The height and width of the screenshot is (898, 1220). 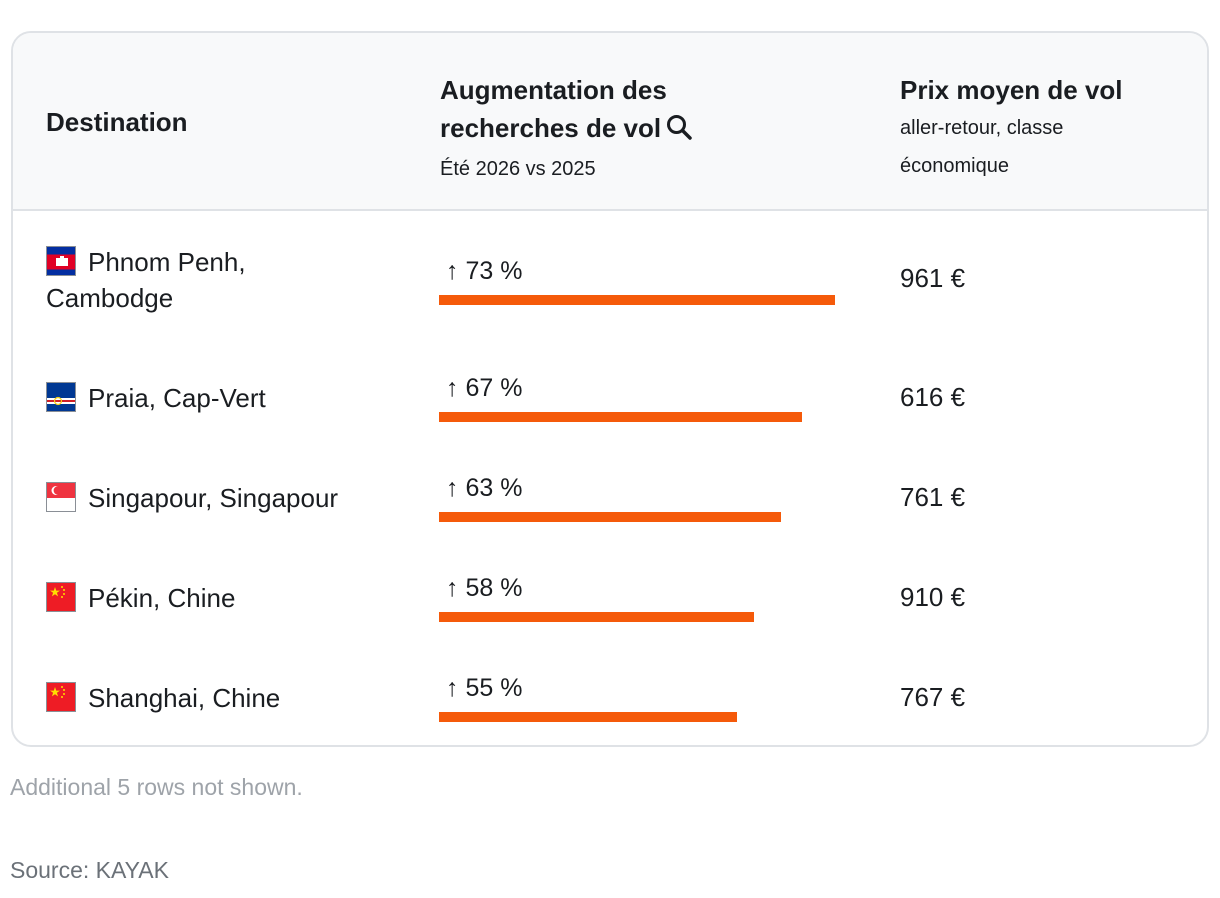 I want to click on increase-label: ↑ 73 %, so click(x=484, y=271).